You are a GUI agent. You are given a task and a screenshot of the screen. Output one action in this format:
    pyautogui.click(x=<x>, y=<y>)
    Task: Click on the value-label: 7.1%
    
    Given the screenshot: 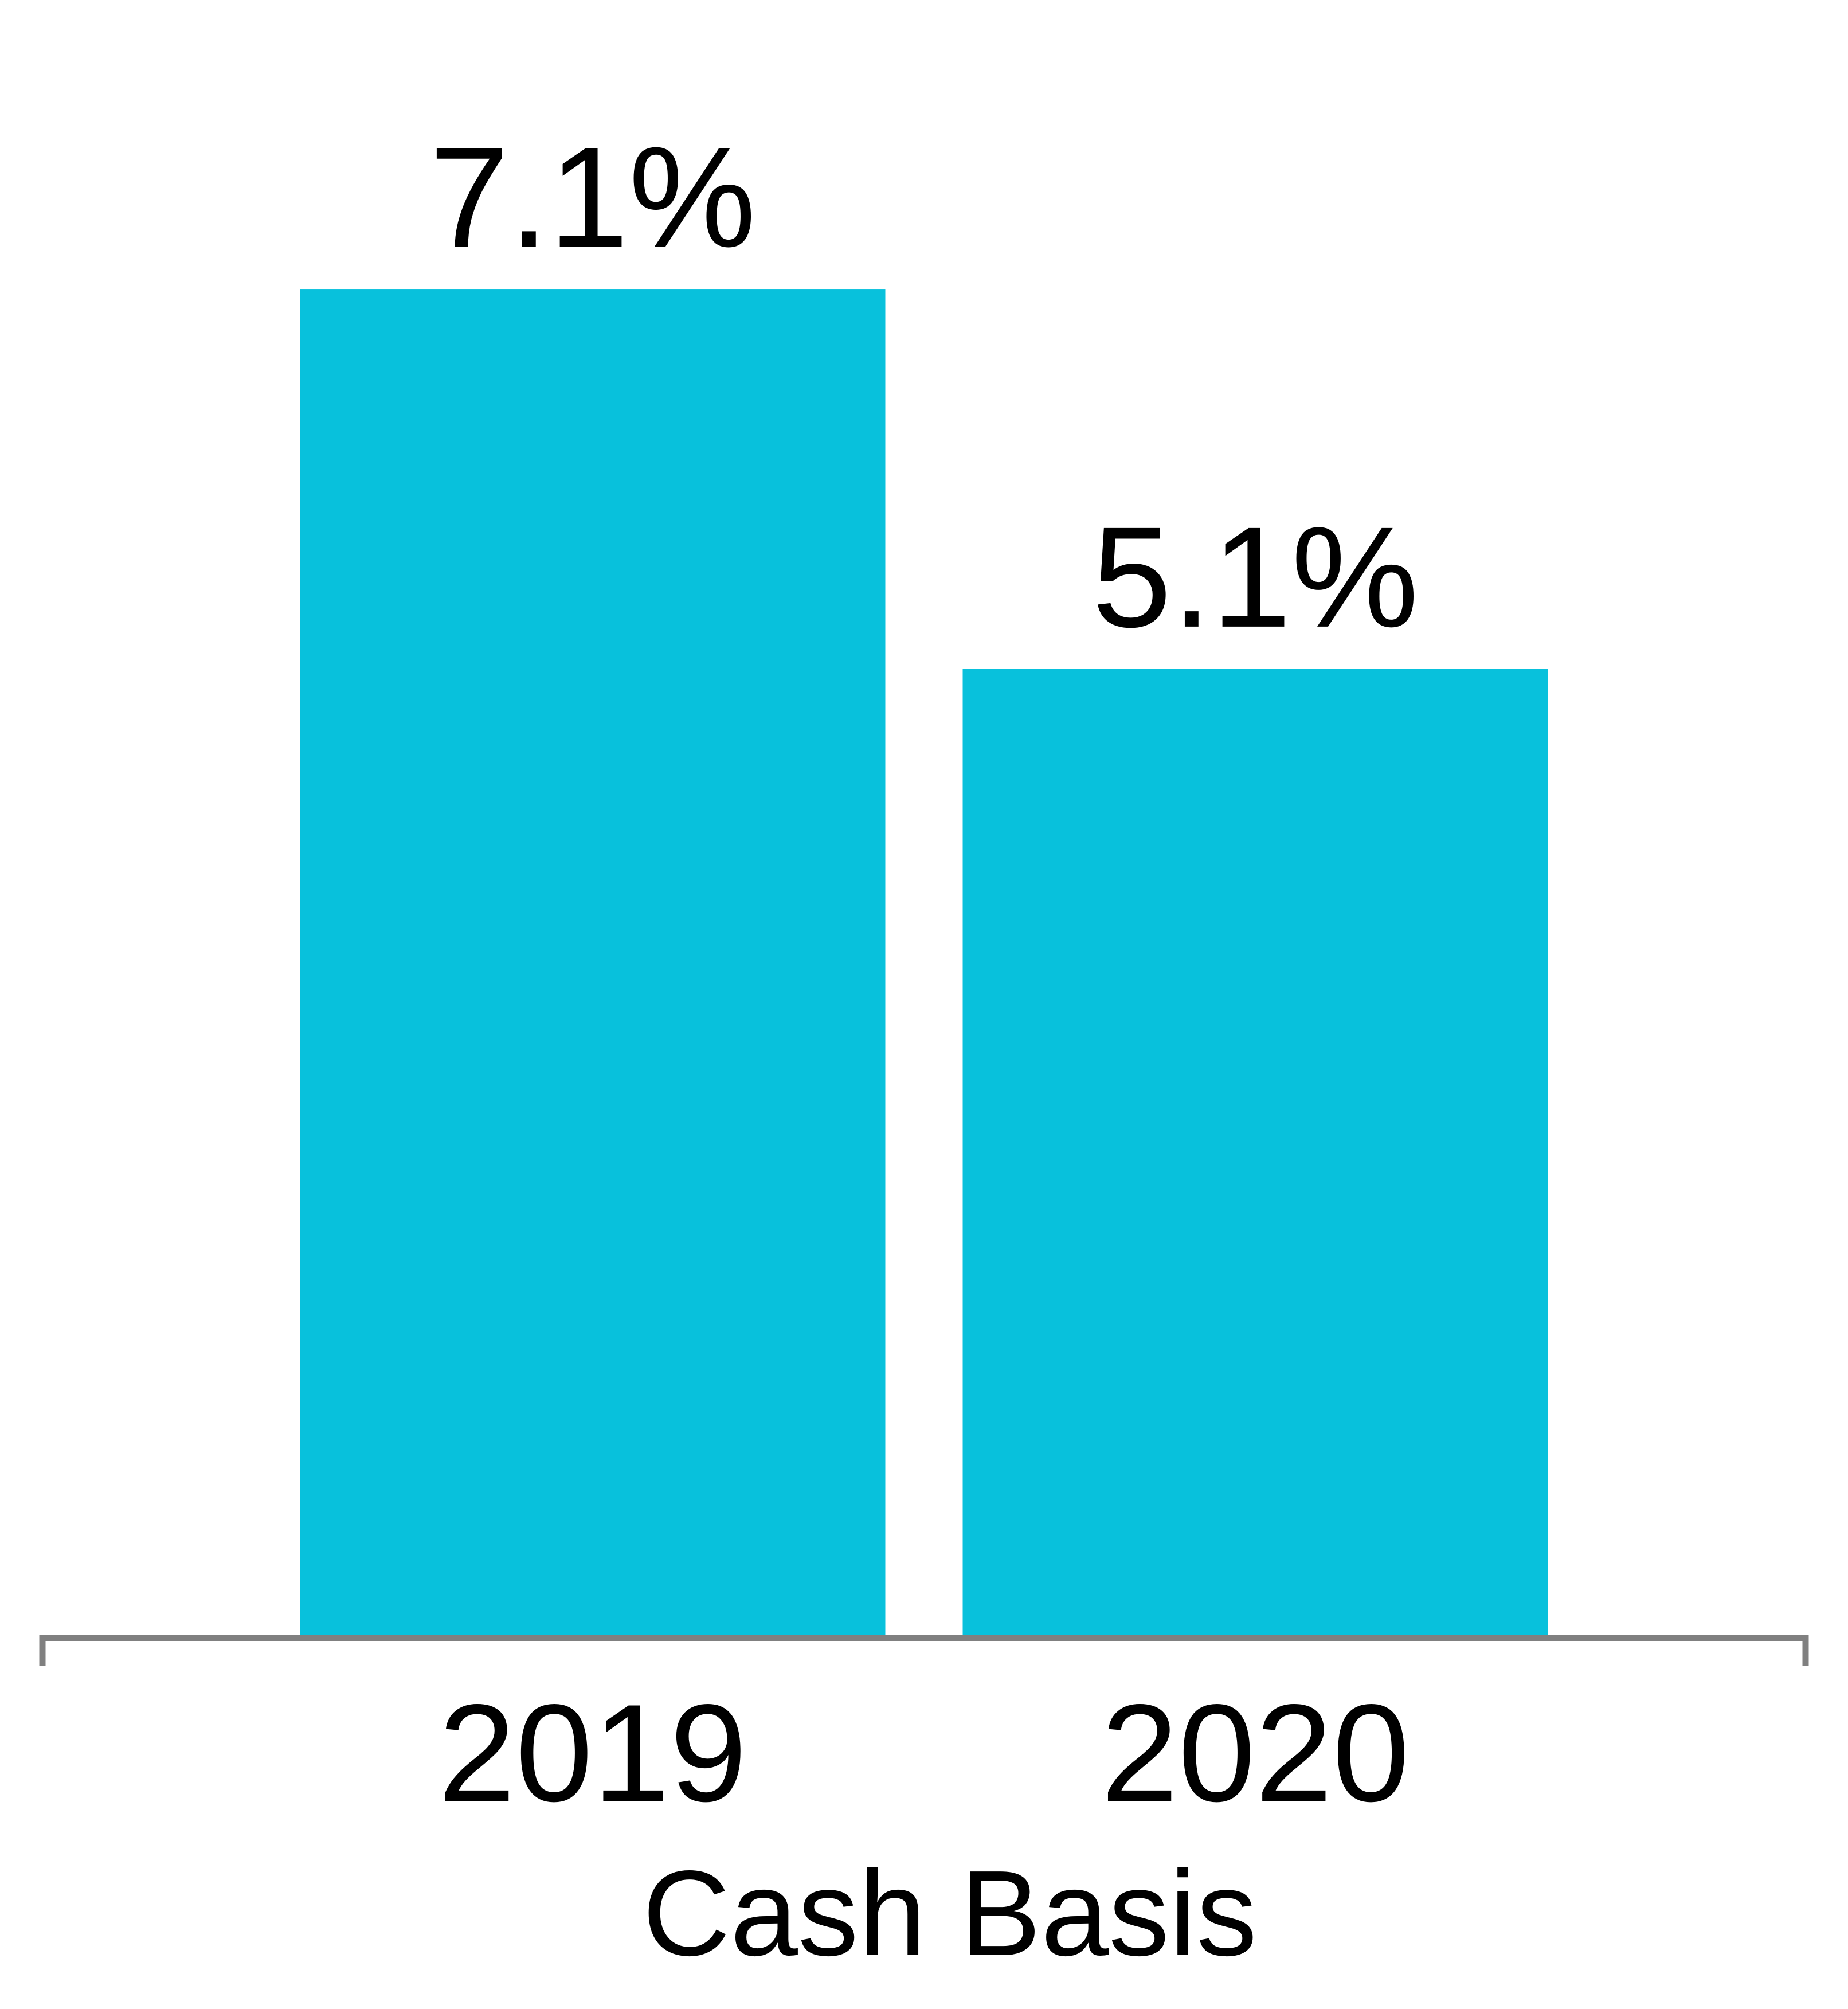 What is the action you would take?
    pyautogui.click(x=592, y=197)
    